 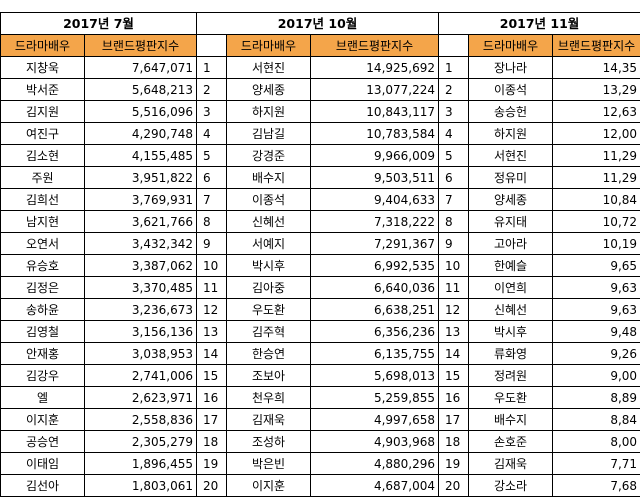 I want to click on actor-name-july: 김강우, so click(x=43, y=376).